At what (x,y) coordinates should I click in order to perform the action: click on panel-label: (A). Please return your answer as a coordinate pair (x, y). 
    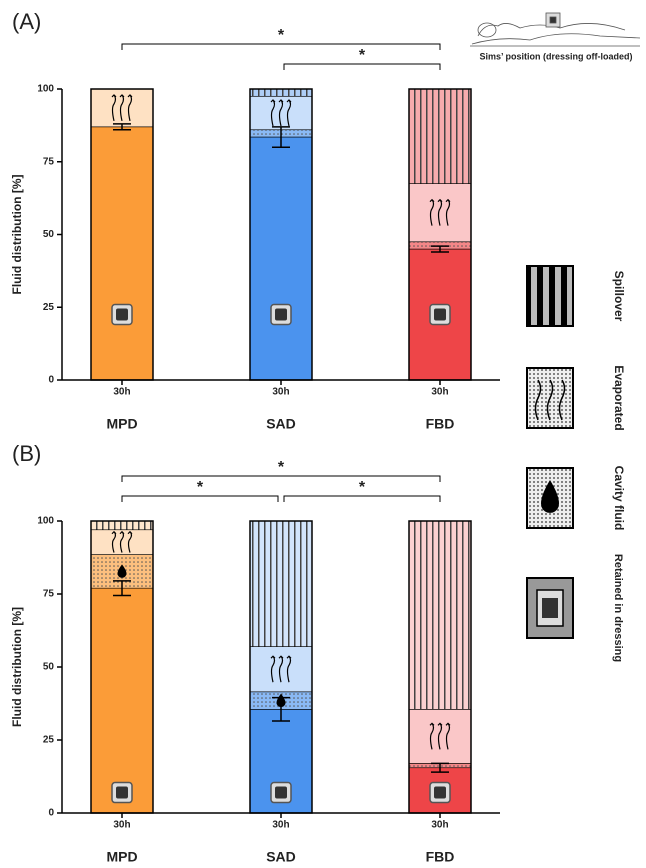
    Looking at the image, I should click on (26, 21).